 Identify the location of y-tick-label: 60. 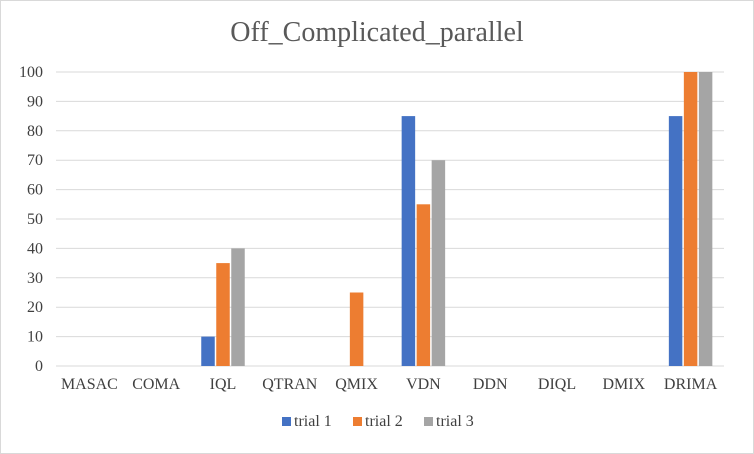
(35, 190).